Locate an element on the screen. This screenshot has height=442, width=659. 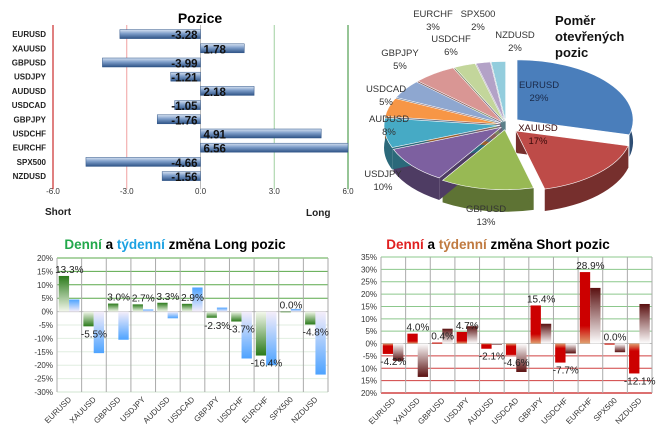
x-tick-label: 6.0 is located at coordinates (348, 191).